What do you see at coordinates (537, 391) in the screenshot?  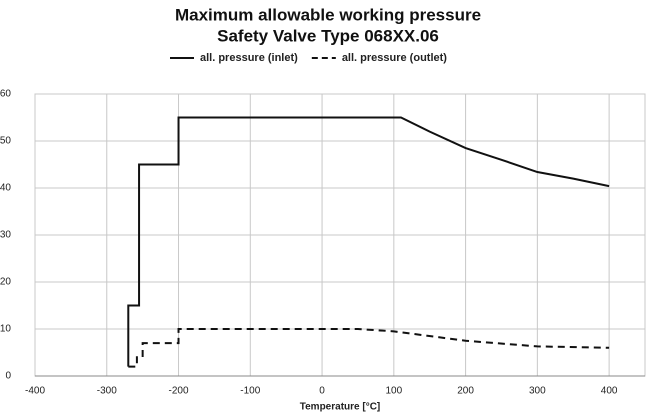 I see `x-tick-label: 300` at bounding box center [537, 391].